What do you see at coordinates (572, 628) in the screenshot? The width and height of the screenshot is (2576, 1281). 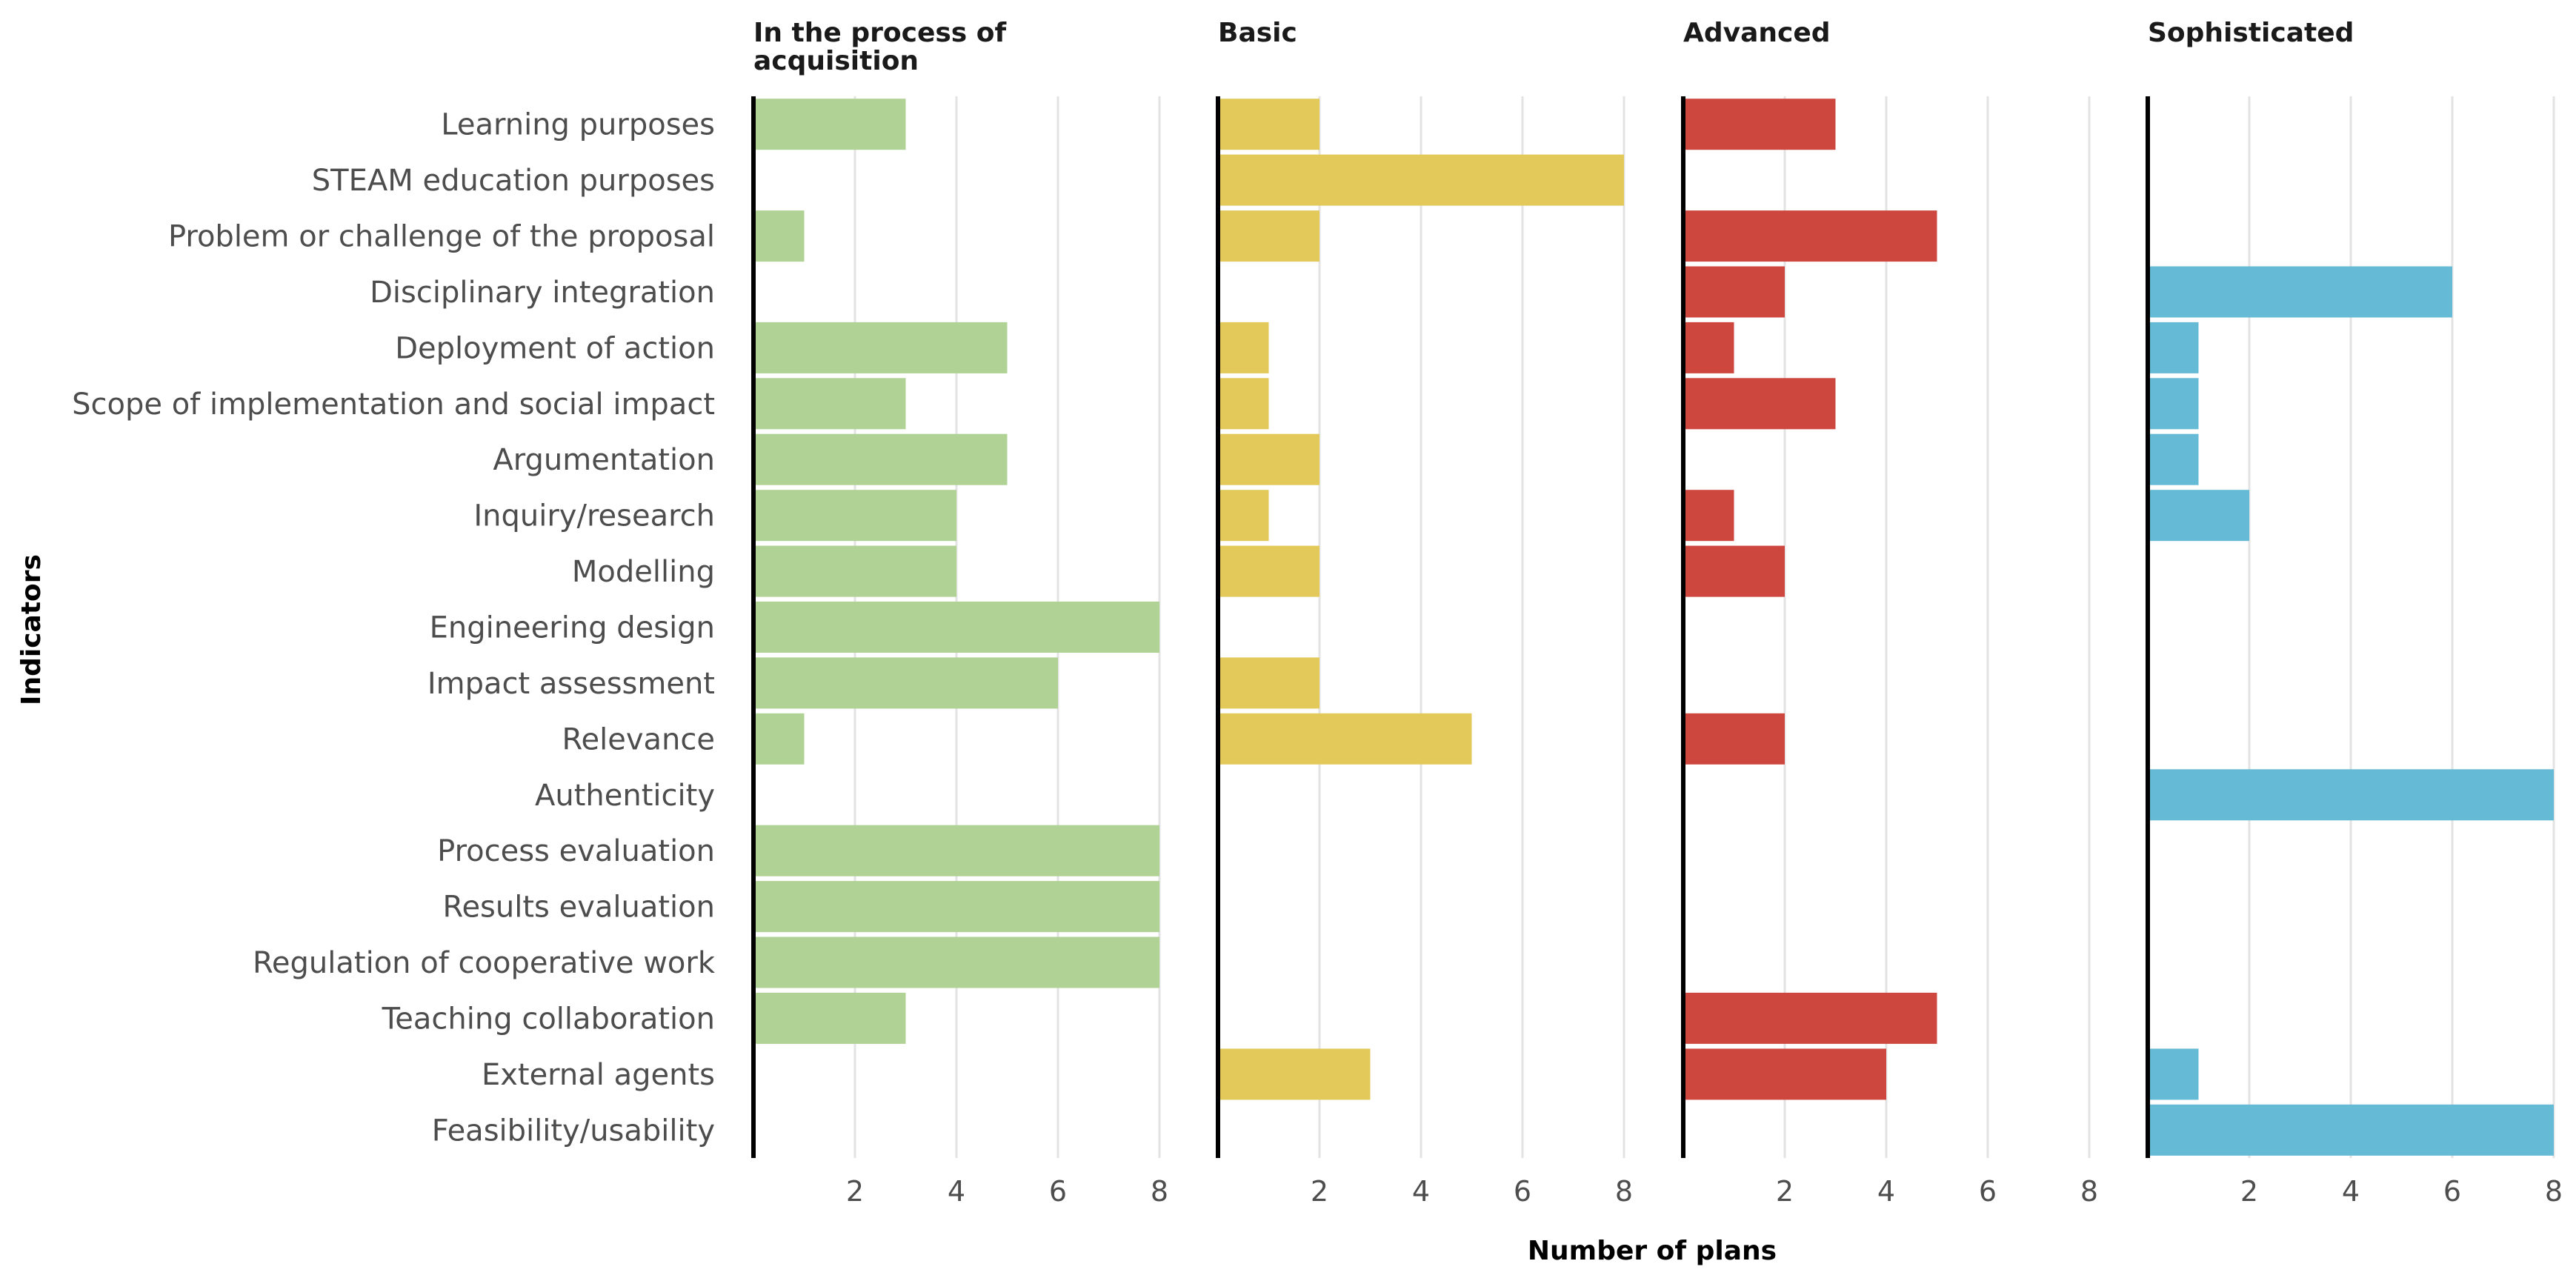 I see `indicator-label: Engineering design` at bounding box center [572, 628].